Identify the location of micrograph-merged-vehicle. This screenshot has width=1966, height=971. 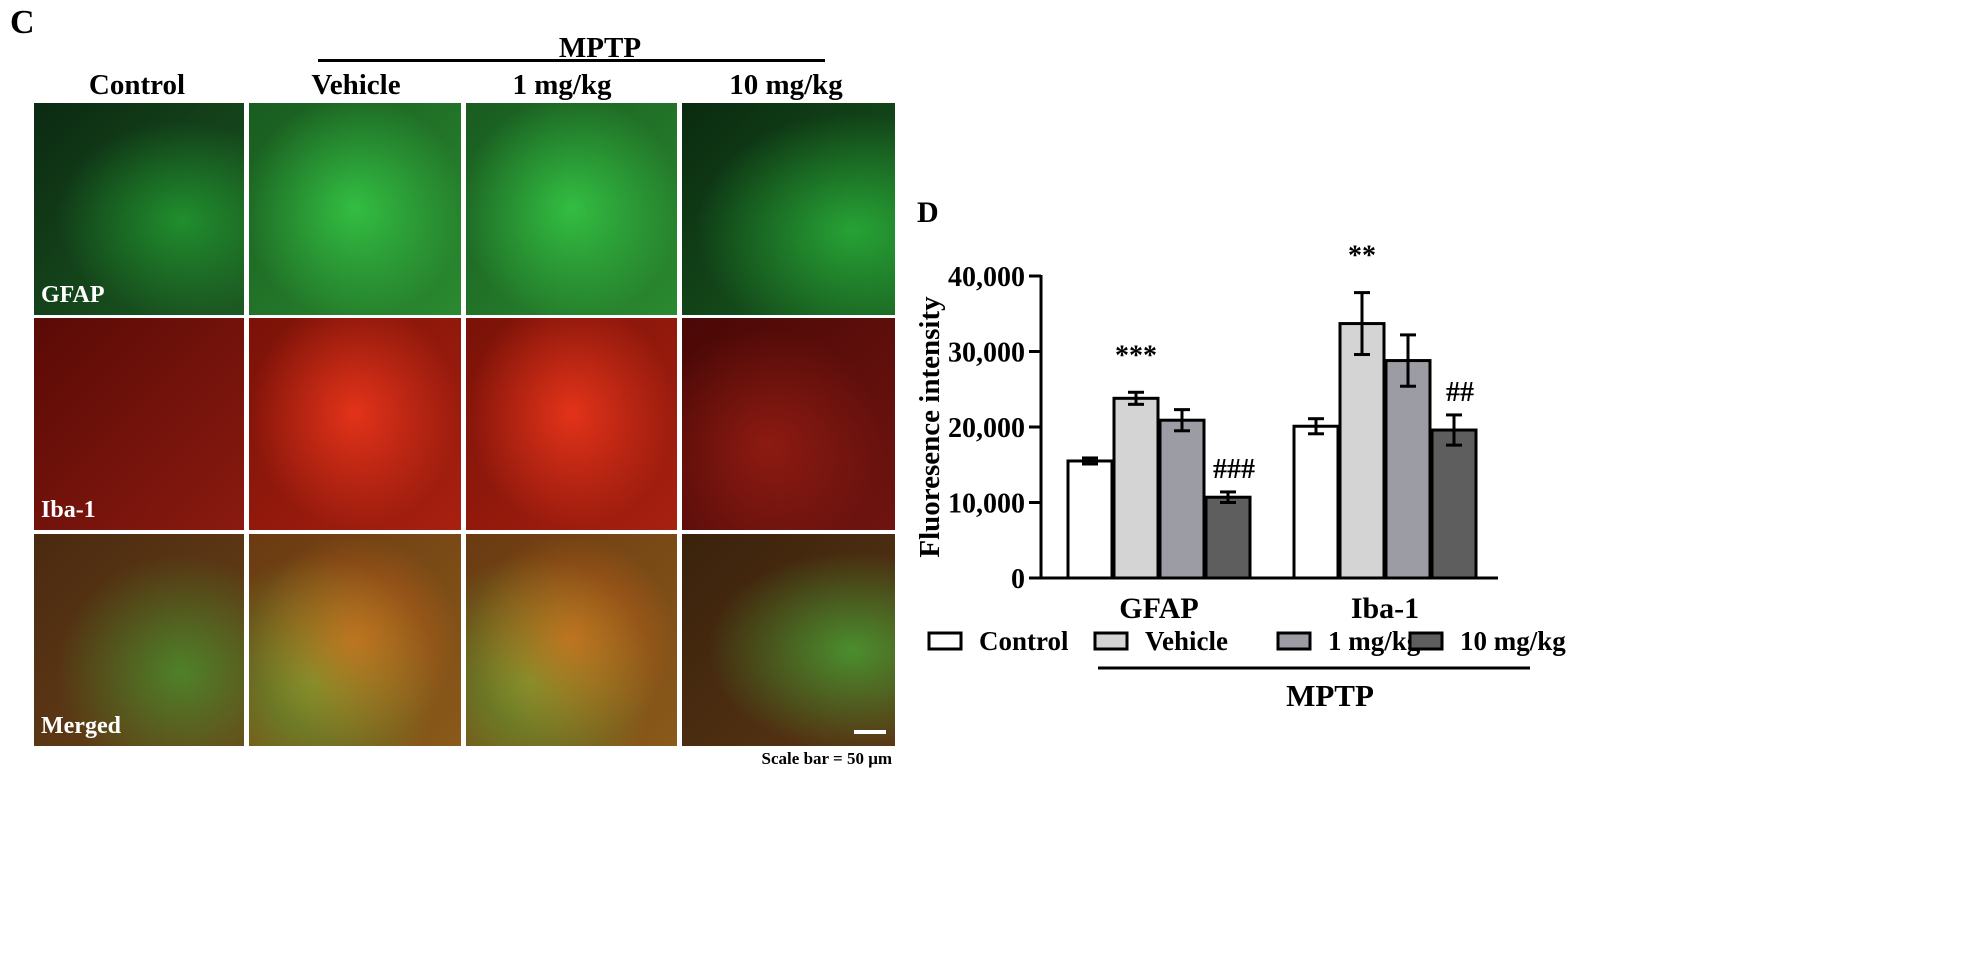
(355, 640).